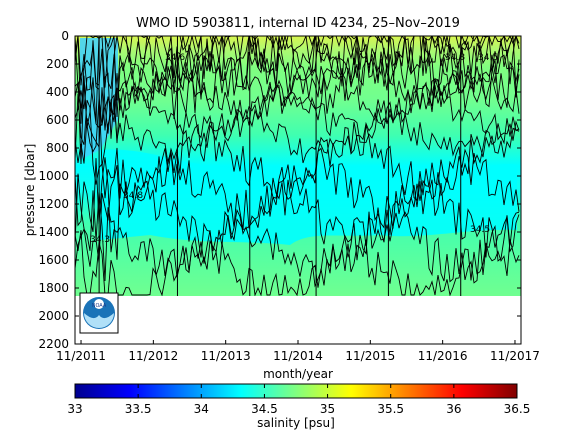 The width and height of the screenshot is (576, 432). What do you see at coordinates (453, 409) in the screenshot?
I see `colorbar-tick-label: 36` at bounding box center [453, 409].